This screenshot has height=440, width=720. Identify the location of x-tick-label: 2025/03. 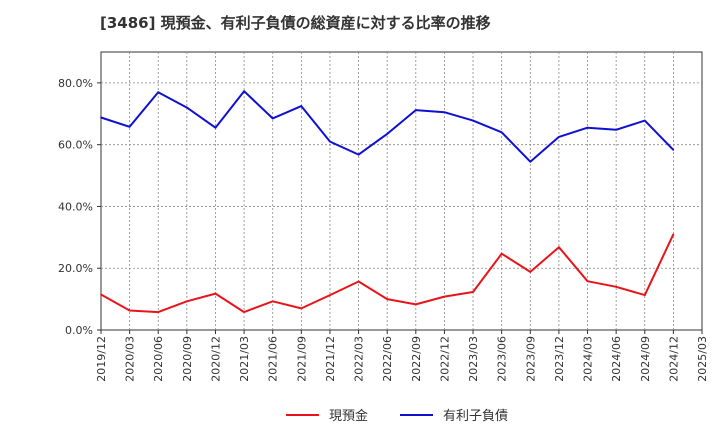
(702, 359).